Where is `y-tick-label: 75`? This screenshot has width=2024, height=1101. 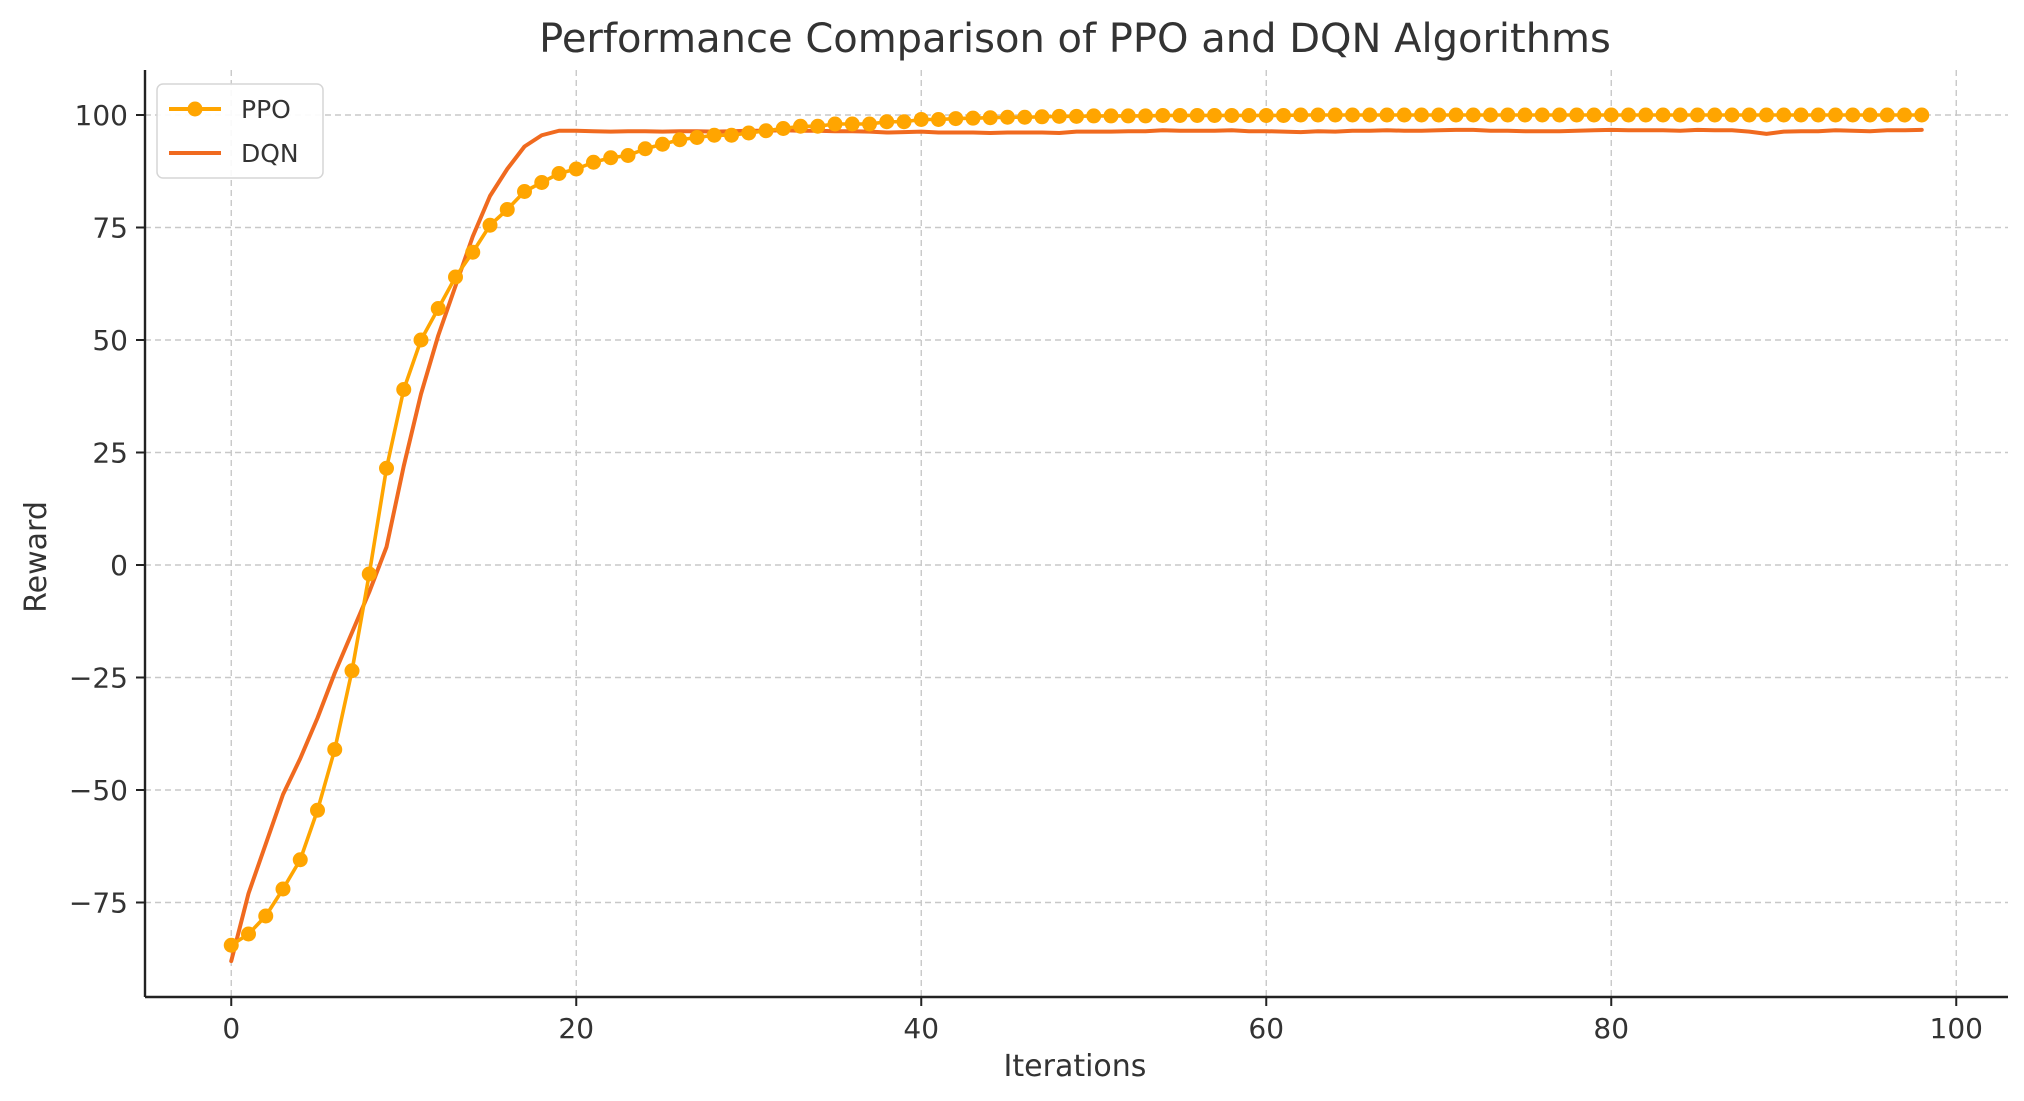
y-tick-label: 75 is located at coordinates (110, 228).